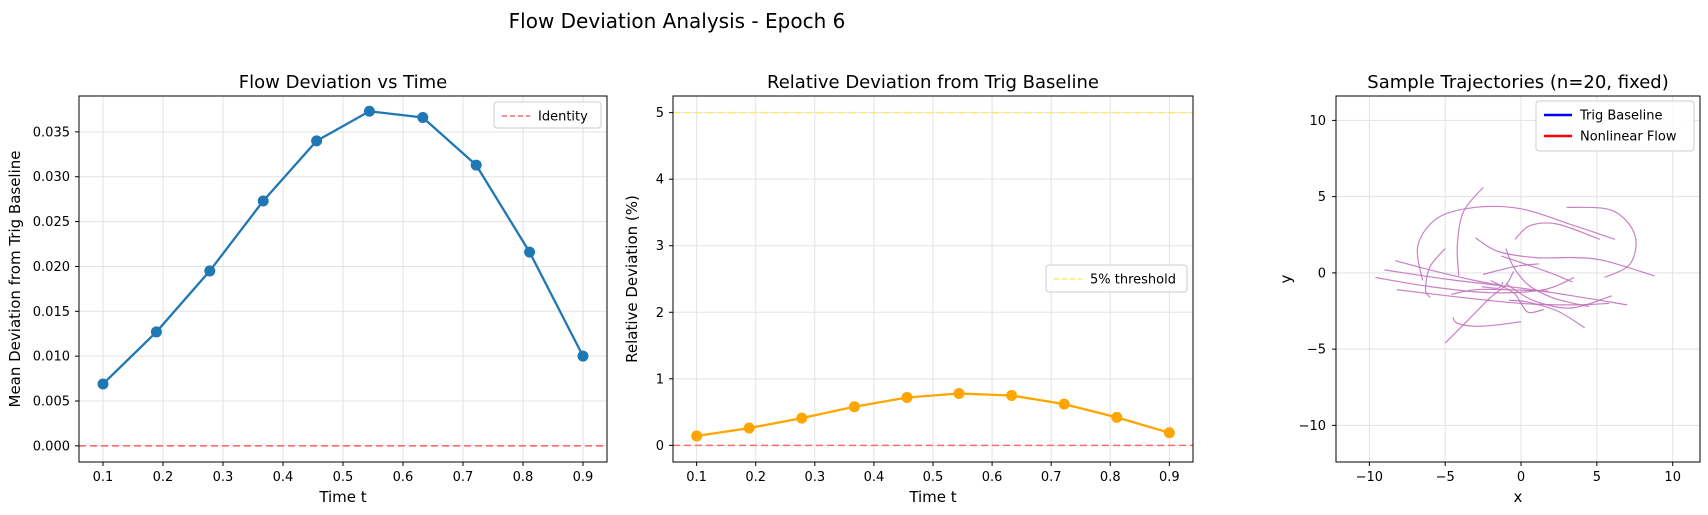 This screenshot has width=1708, height=515. Describe the element at coordinates (660, 379) in the screenshot. I see `y-tick-label: 1` at that location.